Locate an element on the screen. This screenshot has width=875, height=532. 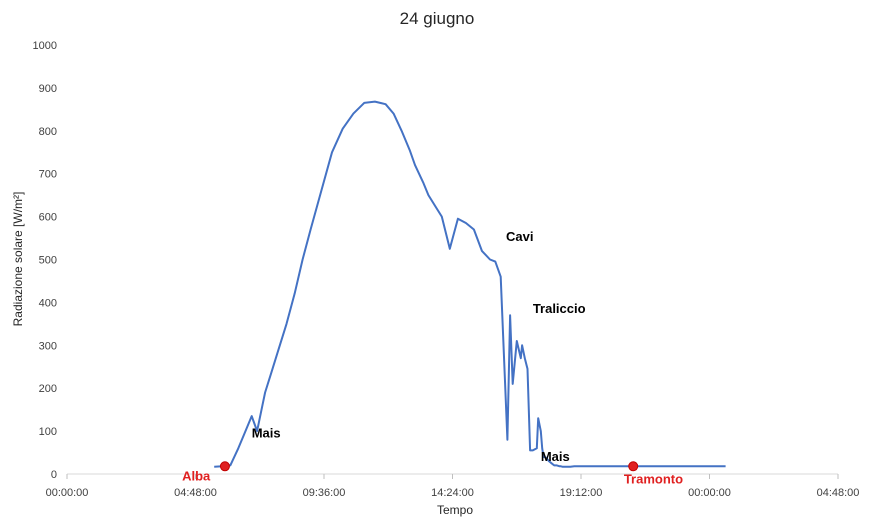
y-tick-label: 200 is located at coordinates (48, 389).